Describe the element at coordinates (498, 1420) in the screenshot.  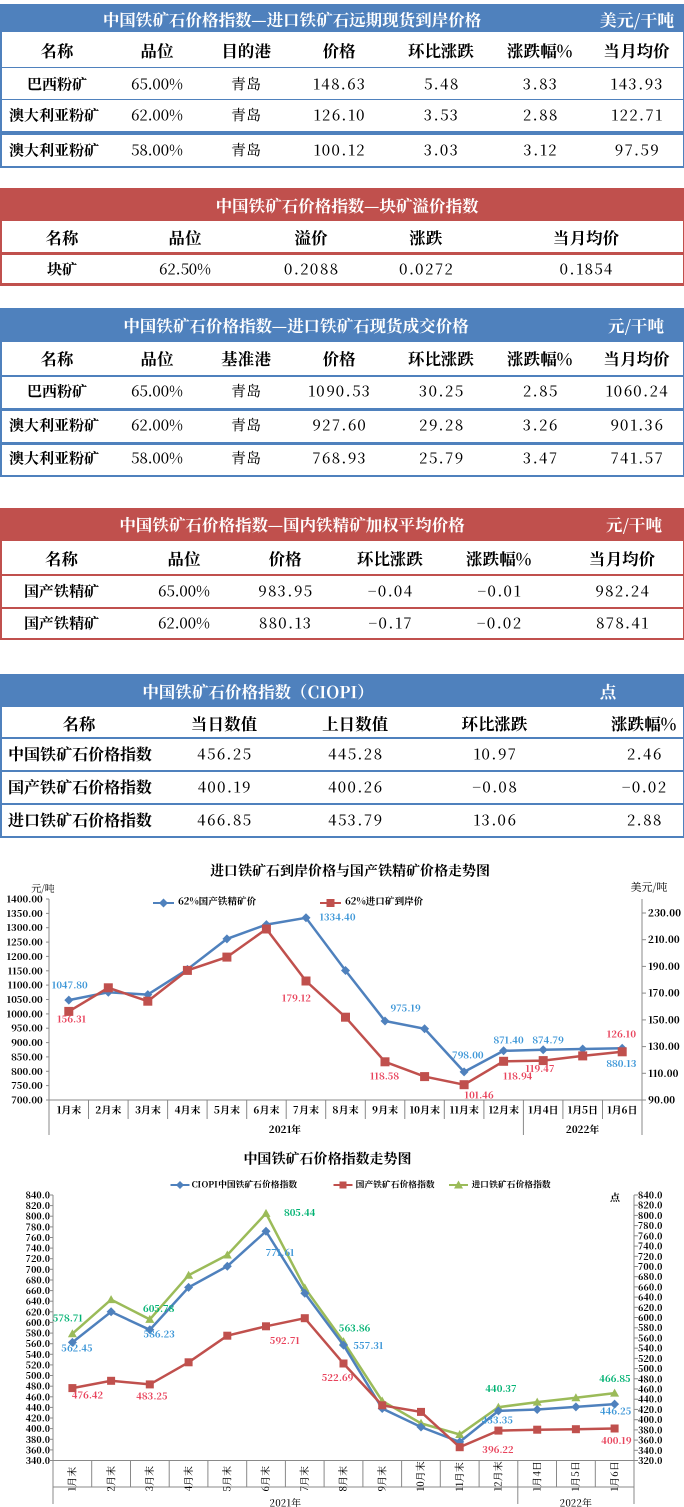
I see `svg-text: 433.35` at that location.